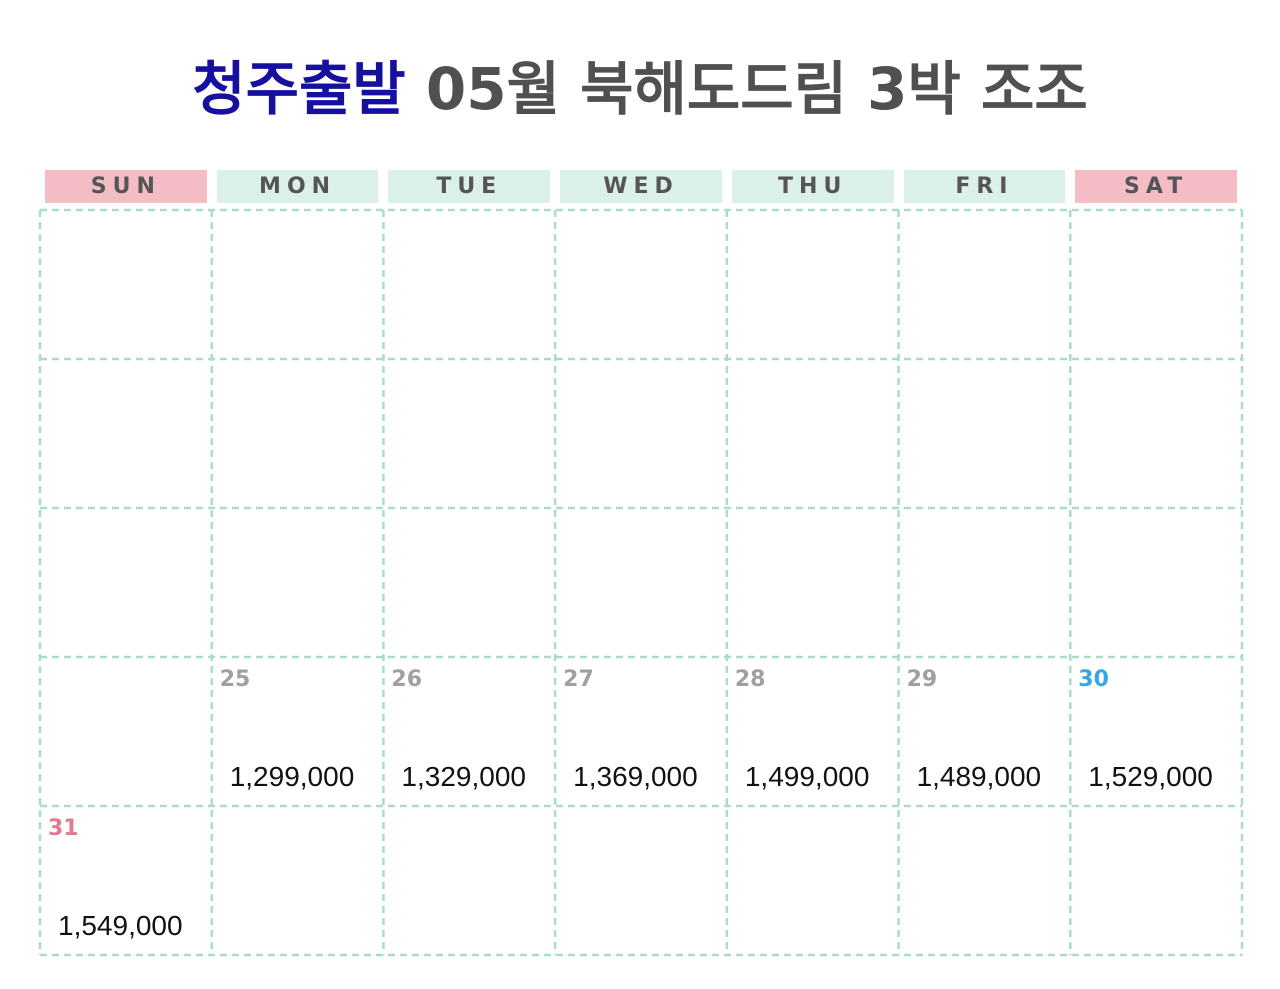  I want to click on weekday-header: MON, so click(297, 186).